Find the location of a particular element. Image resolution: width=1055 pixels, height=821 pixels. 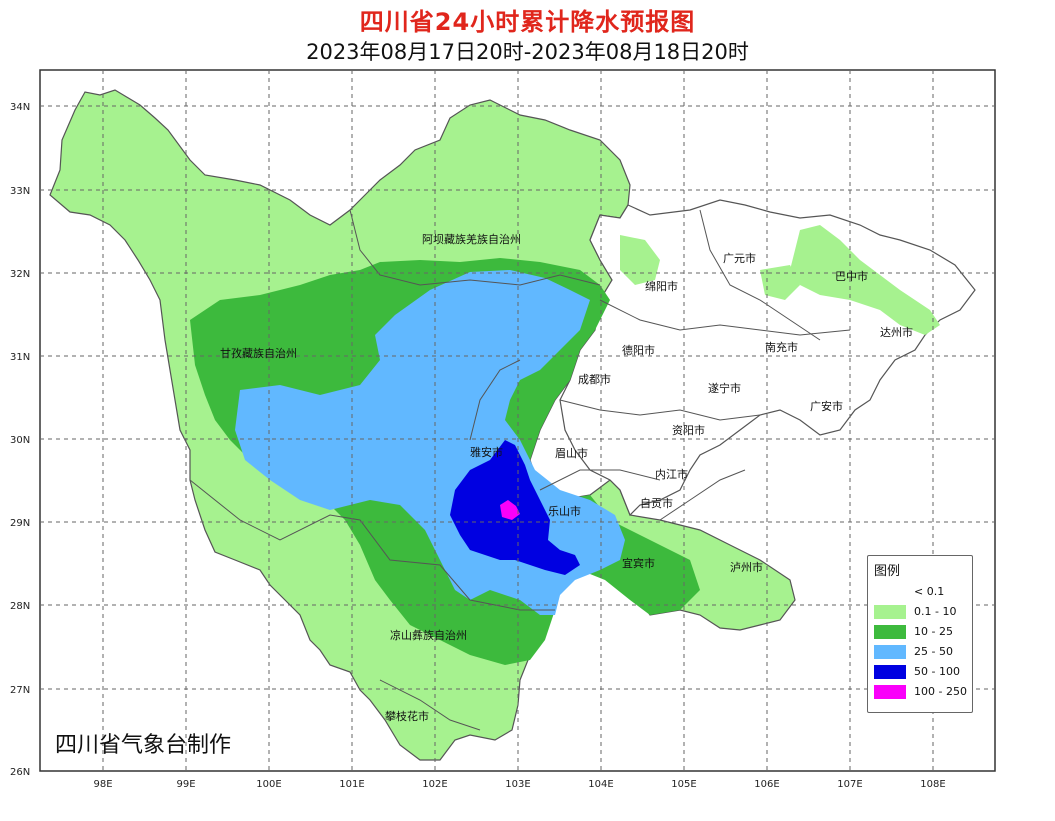

lon-label: 102E is located at coordinates (434, 784).